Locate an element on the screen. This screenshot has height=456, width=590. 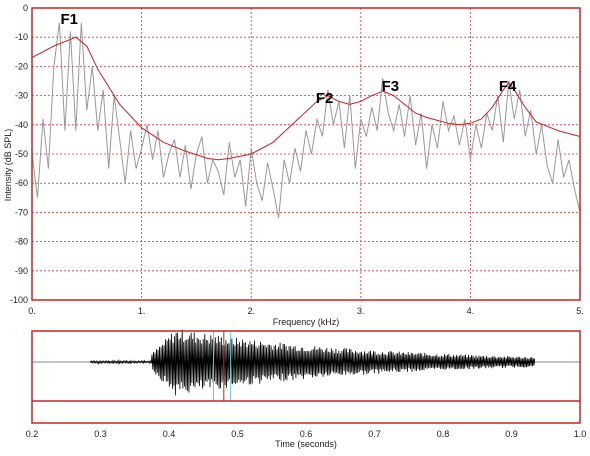
formant-label: F4 is located at coordinates (508, 86).